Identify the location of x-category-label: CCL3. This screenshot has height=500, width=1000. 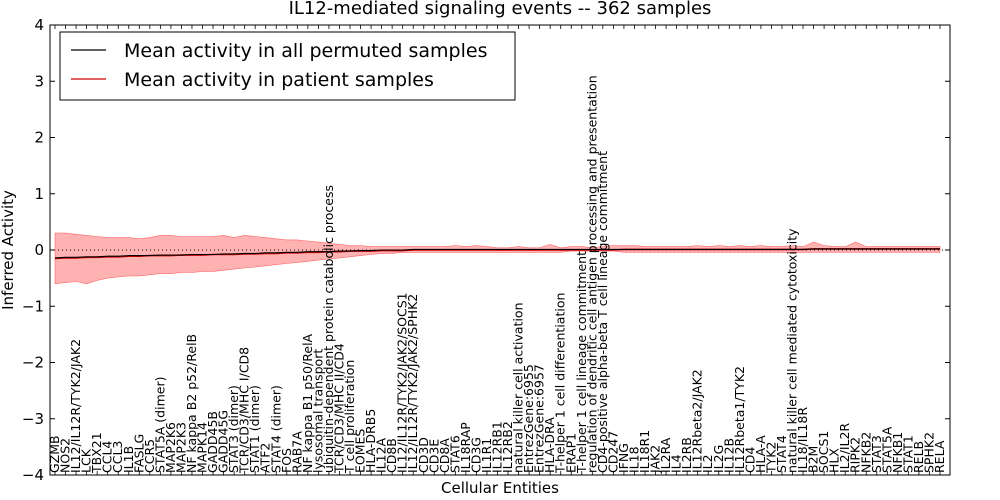
(117, 457).